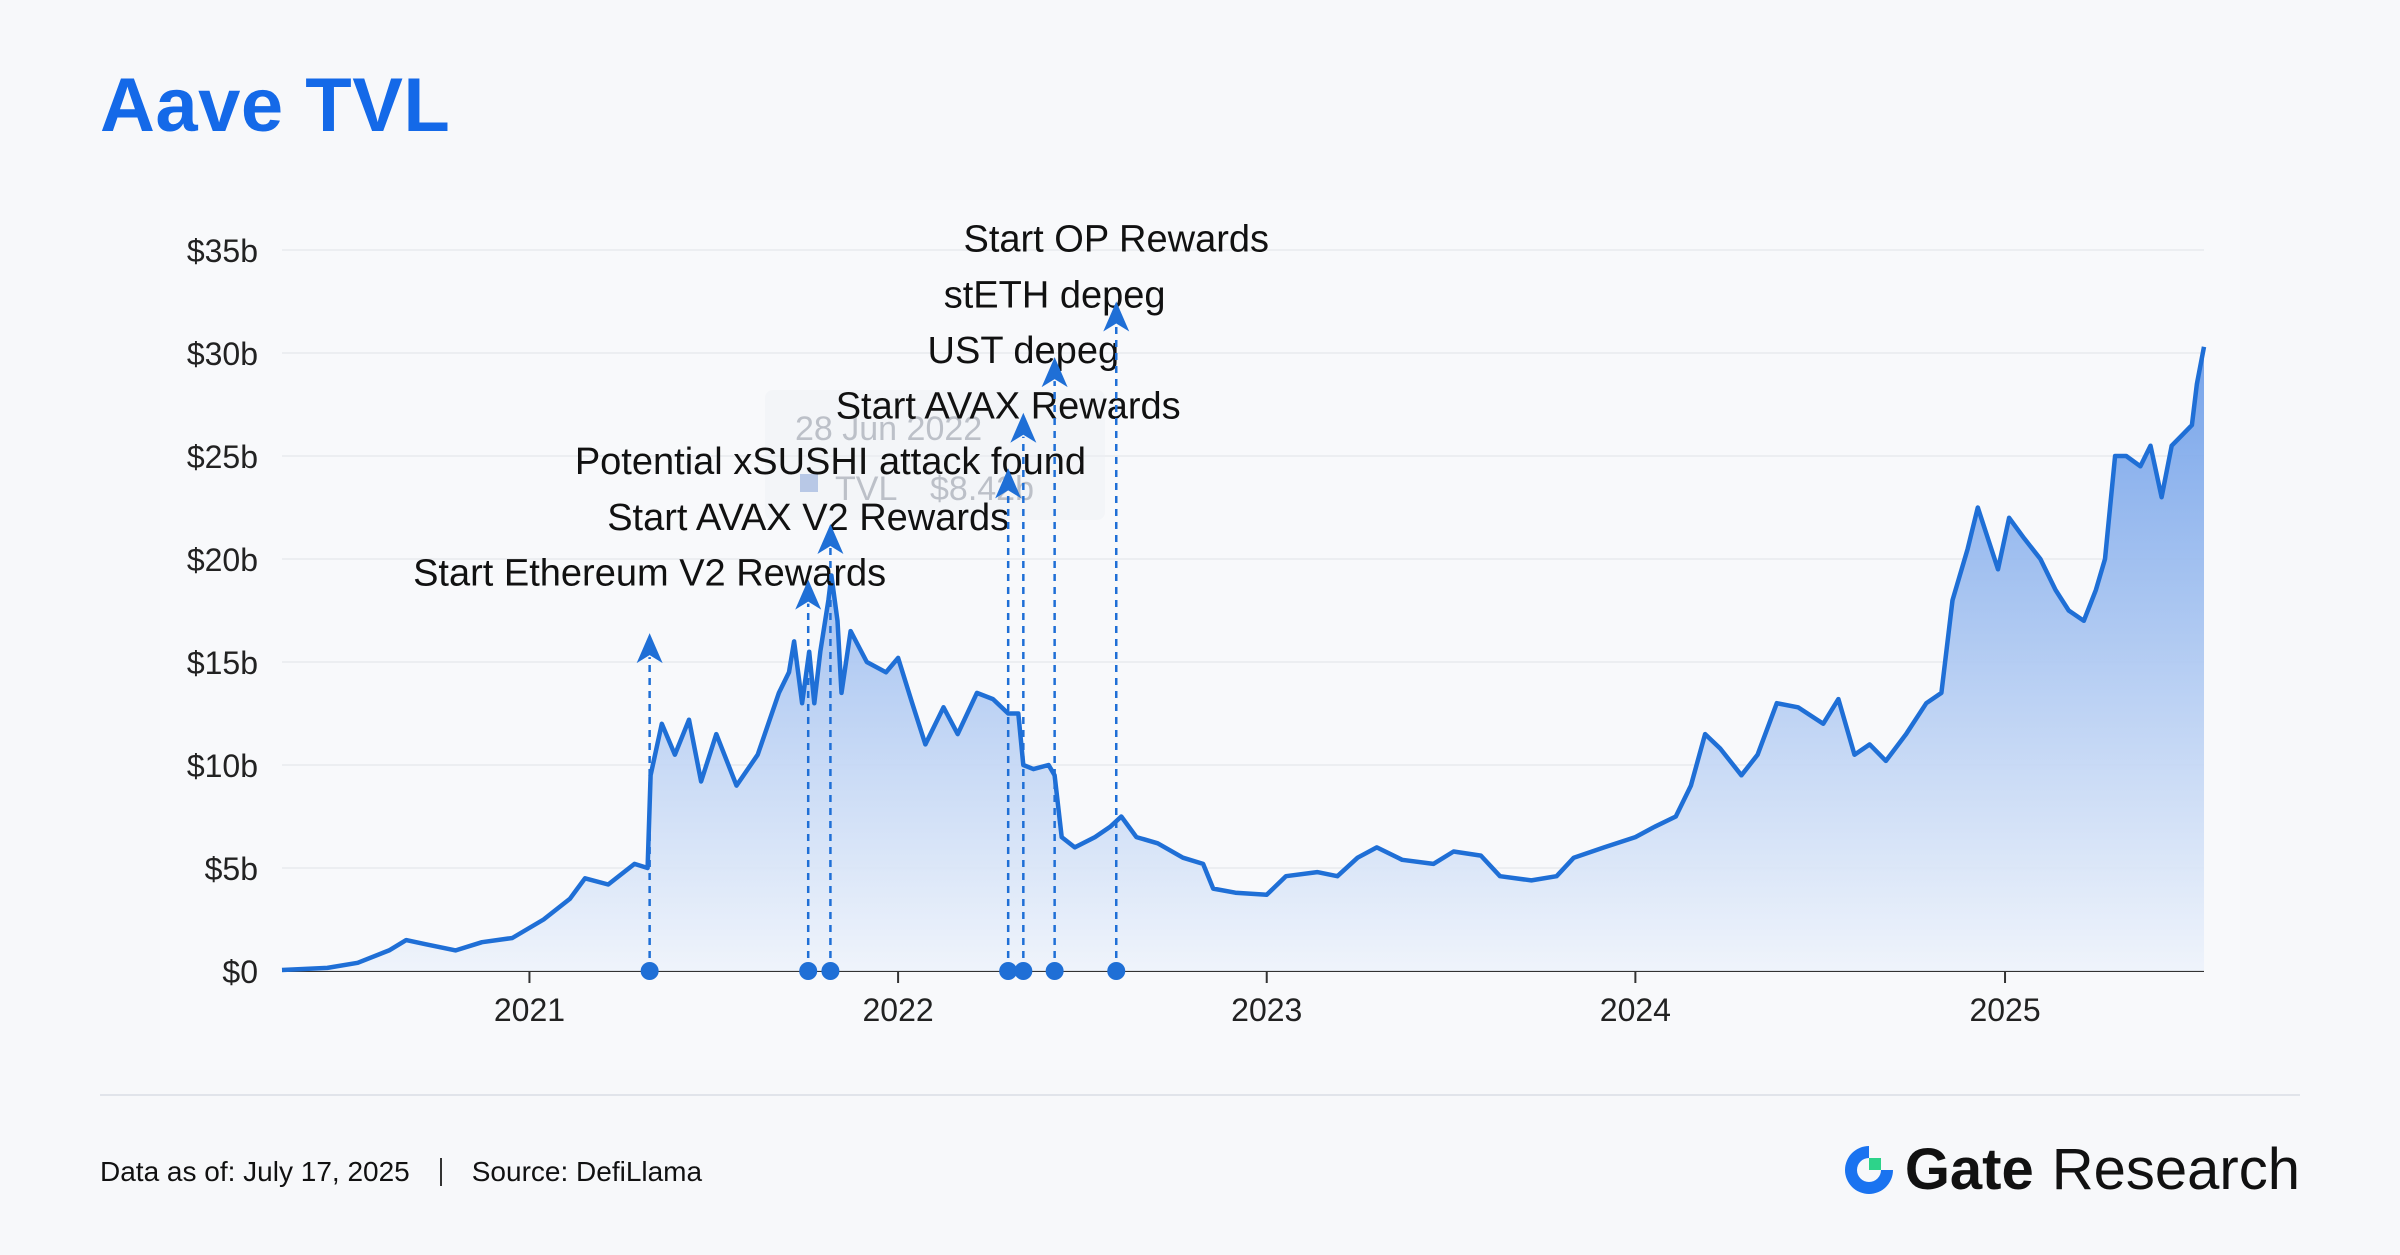  Describe the element at coordinates (808, 518) in the screenshot. I see `annotation-label: Start AVAX V2 Rewards` at that location.